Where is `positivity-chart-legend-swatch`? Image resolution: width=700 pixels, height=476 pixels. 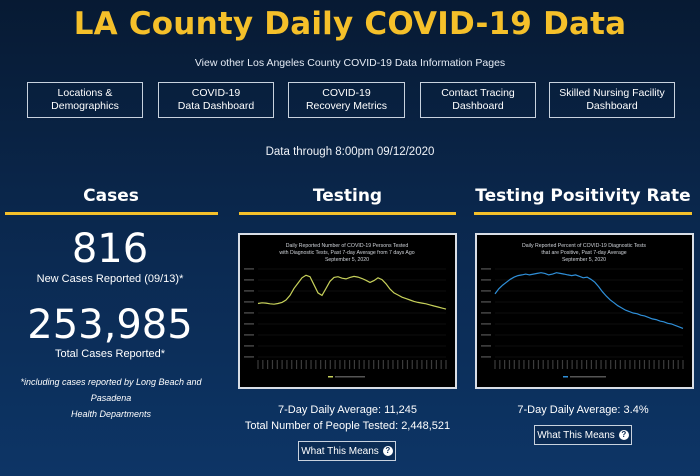
positivity-chart-legend-swatch is located at coordinates (565, 377).